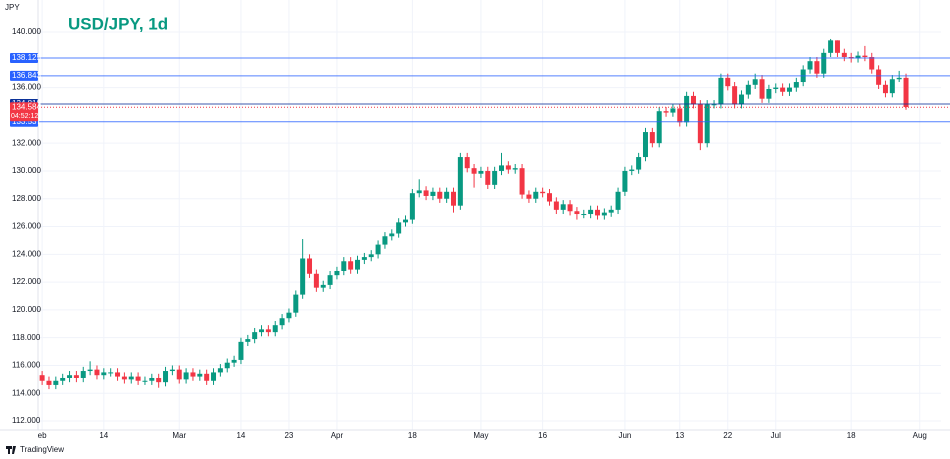 The height and width of the screenshot is (459, 950). I want to click on x-tick-label: 22, so click(727, 435).